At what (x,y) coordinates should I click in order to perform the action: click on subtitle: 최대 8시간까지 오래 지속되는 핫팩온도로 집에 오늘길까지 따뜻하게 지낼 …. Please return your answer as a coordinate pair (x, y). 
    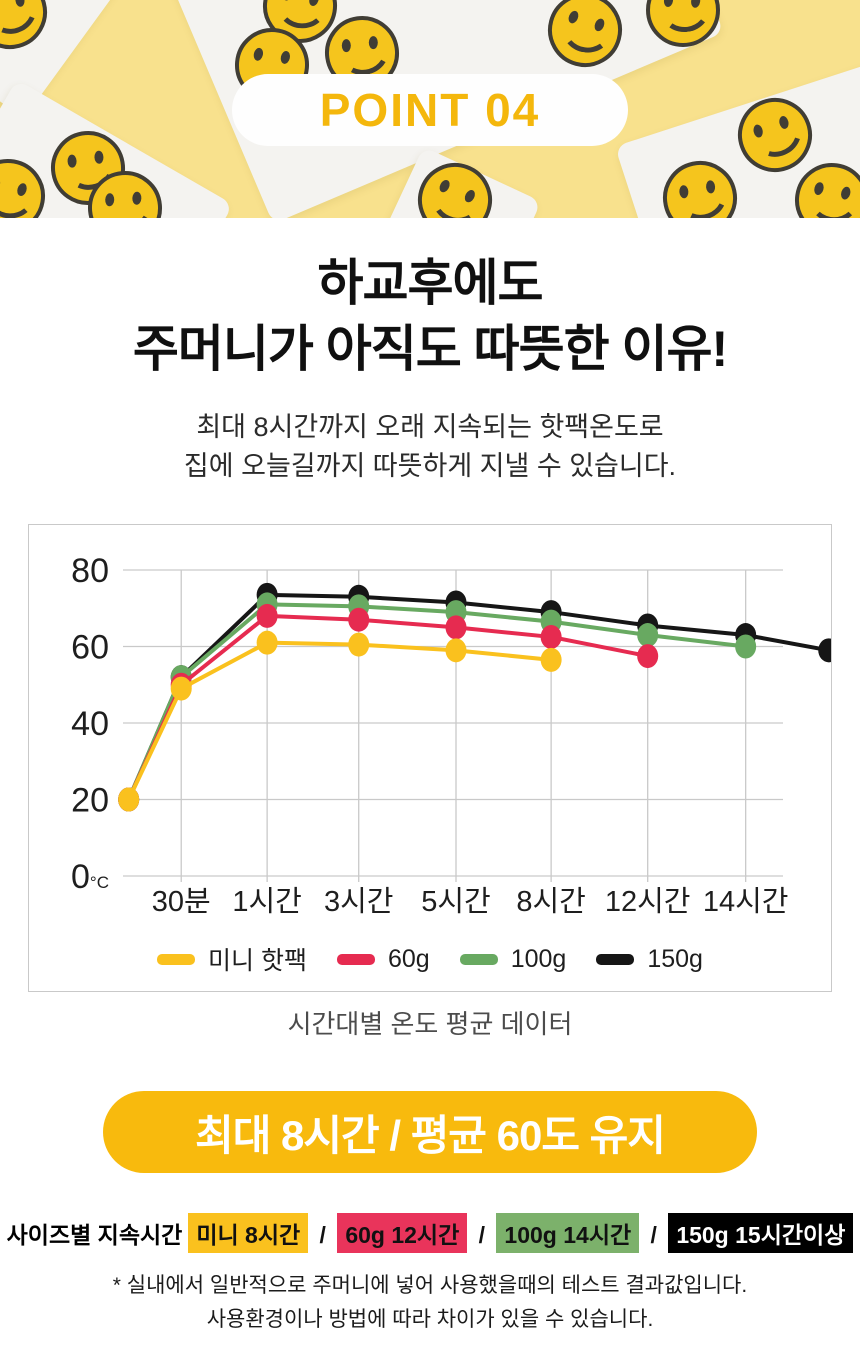
    Looking at the image, I should click on (430, 447).